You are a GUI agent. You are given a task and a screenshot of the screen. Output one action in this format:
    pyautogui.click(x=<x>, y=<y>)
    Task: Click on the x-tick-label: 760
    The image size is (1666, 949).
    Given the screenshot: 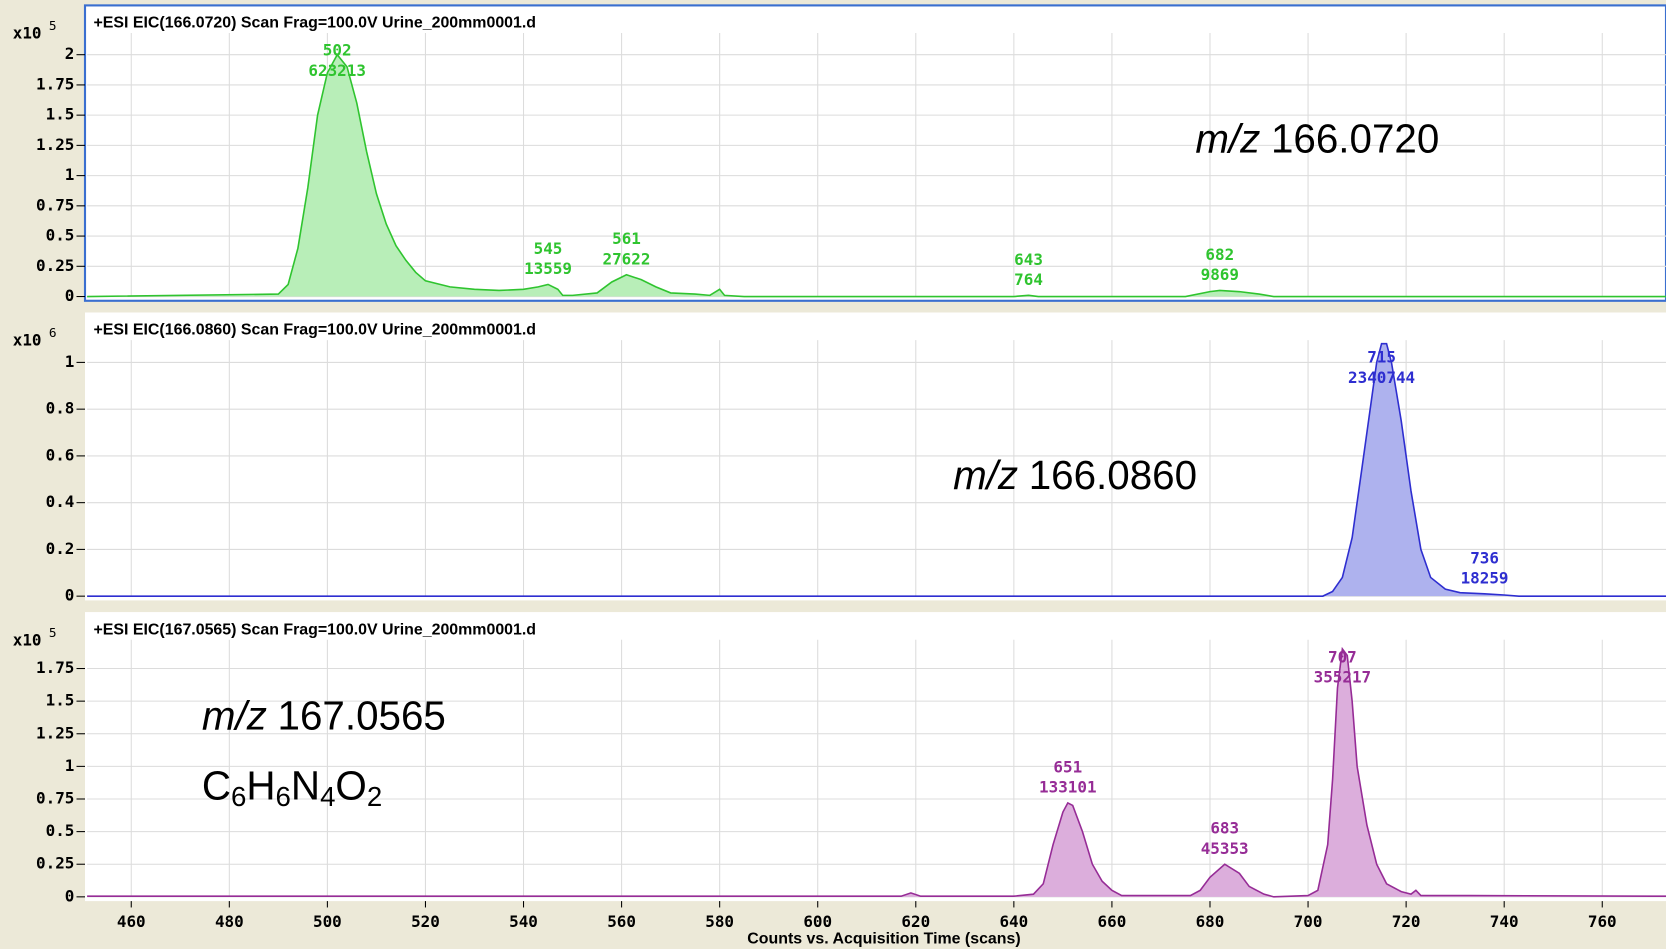 What is the action you would take?
    pyautogui.click(x=1602, y=921)
    